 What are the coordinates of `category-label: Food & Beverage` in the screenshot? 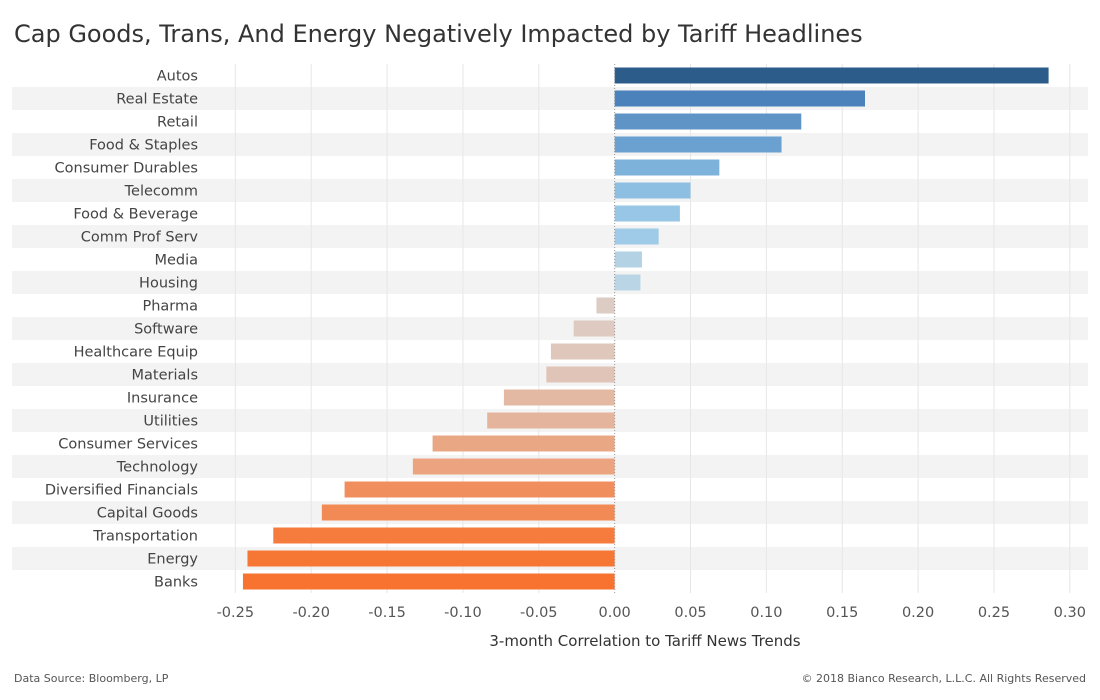 It's located at (135, 215).